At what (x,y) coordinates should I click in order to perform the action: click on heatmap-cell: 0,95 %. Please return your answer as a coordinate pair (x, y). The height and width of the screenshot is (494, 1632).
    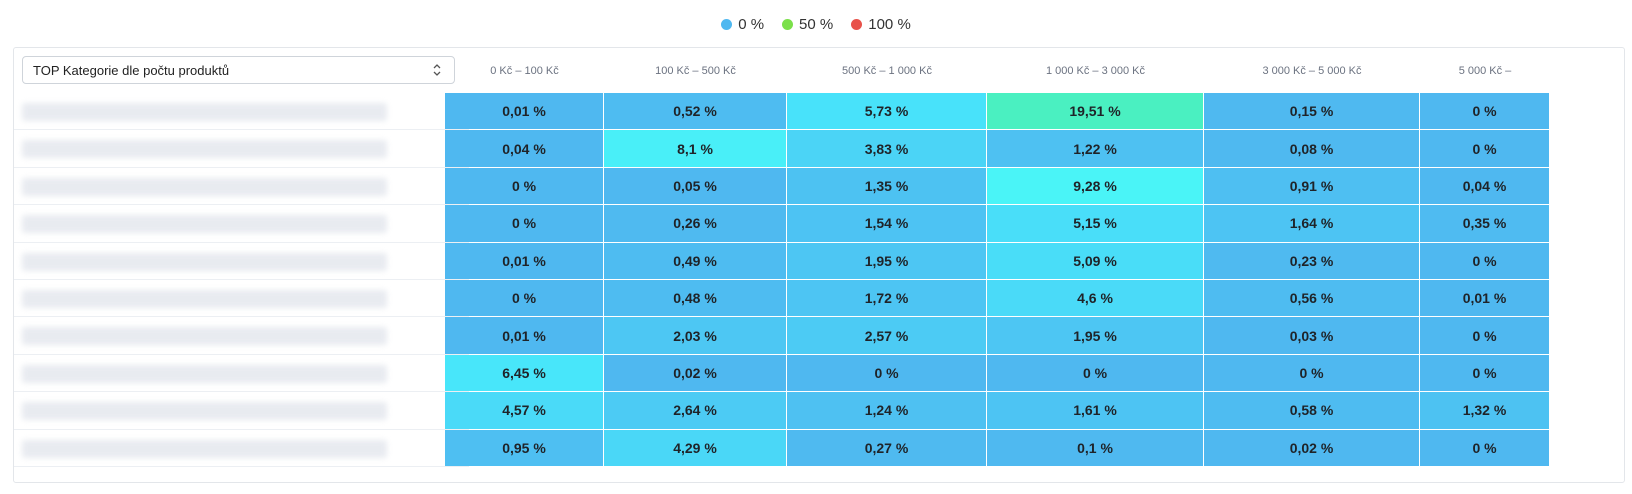
    Looking at the image, I should click on (524, 447).